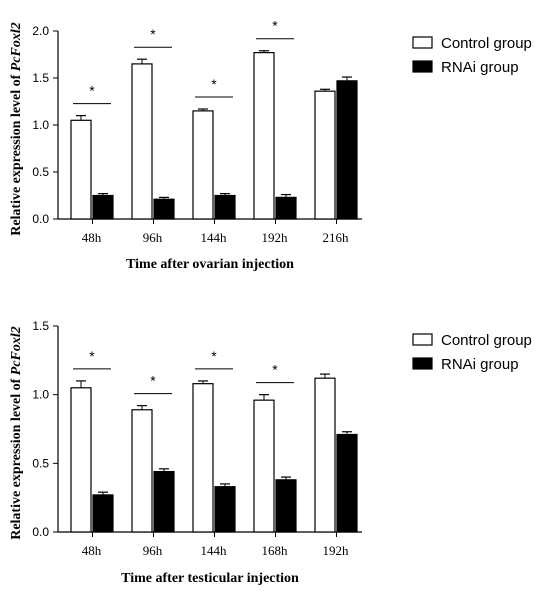 The height and width of the screenshot is (592, 550). Describe the element at coordinates (40, 31) in the screenshot. I see `y-tick-label: 2.0` at that location.